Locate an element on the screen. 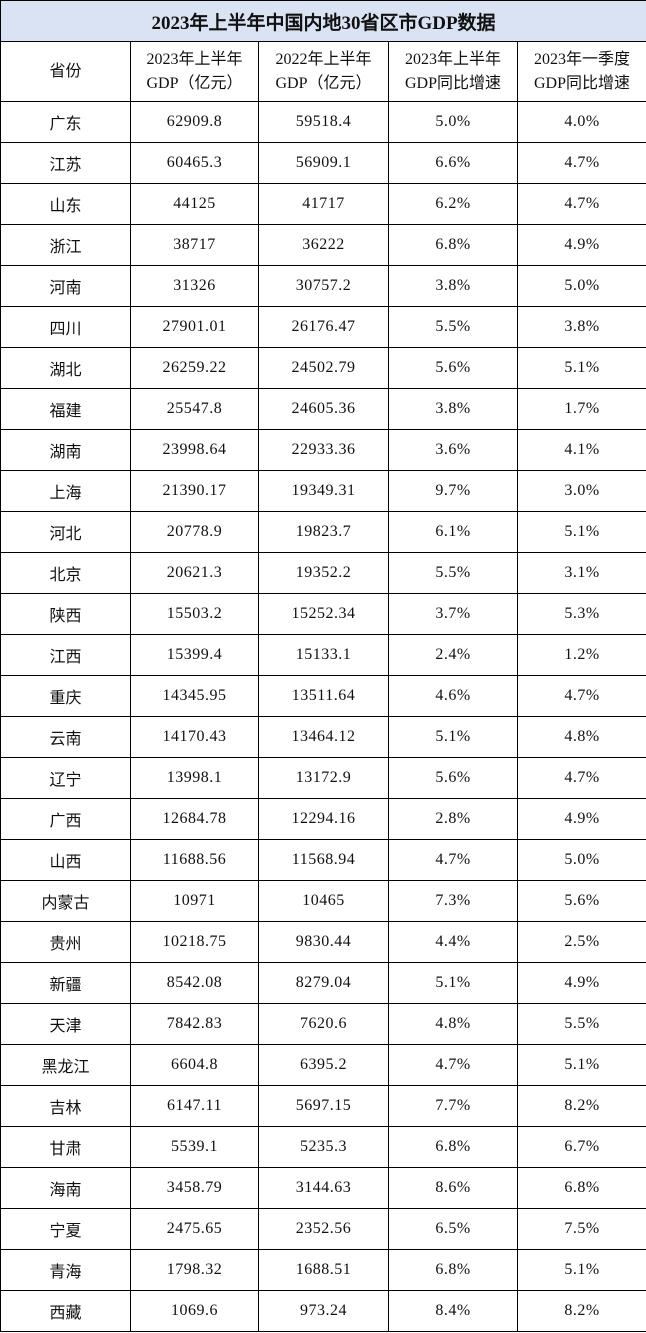  cell-growth-2023h1: 7.3% is located at coordinates (453, 901).